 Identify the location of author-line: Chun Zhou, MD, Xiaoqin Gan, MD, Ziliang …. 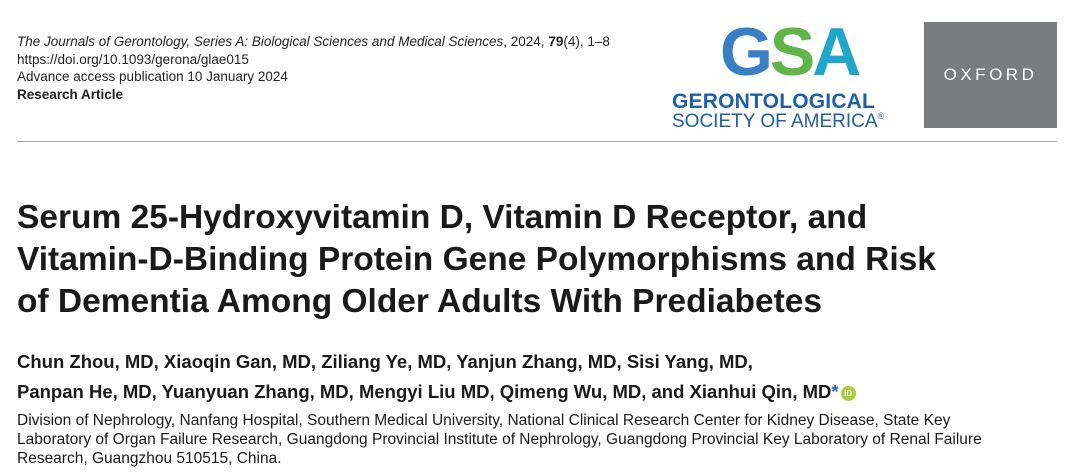
(385, 361).